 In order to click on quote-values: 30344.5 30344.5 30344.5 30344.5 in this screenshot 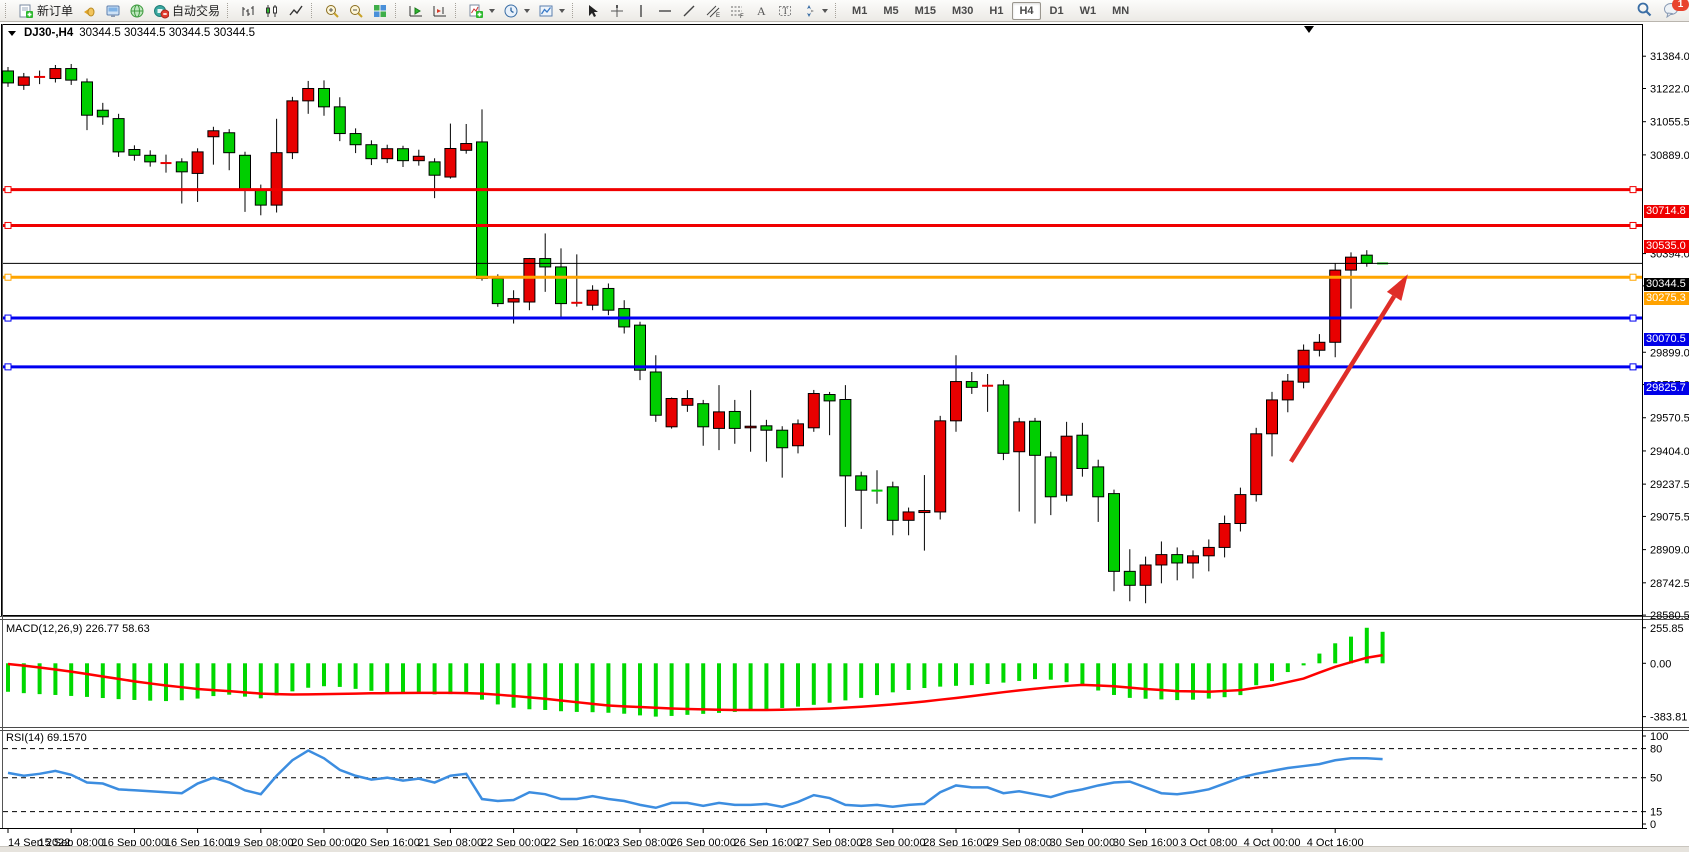, I will do `click(167, 33)`.